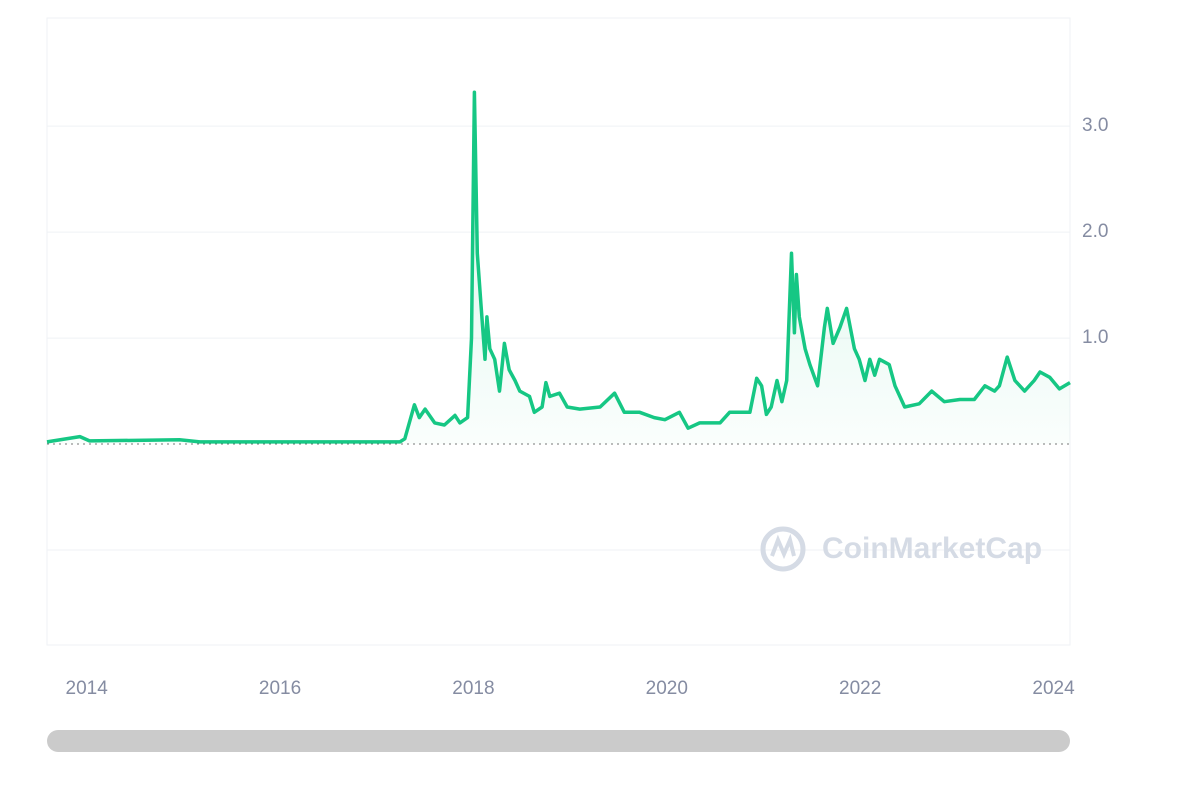  What do you see at coordinates (1053, 688) in the screenshot?
I see `x-tick-label: 2024` at bounding box center [1053, 688].